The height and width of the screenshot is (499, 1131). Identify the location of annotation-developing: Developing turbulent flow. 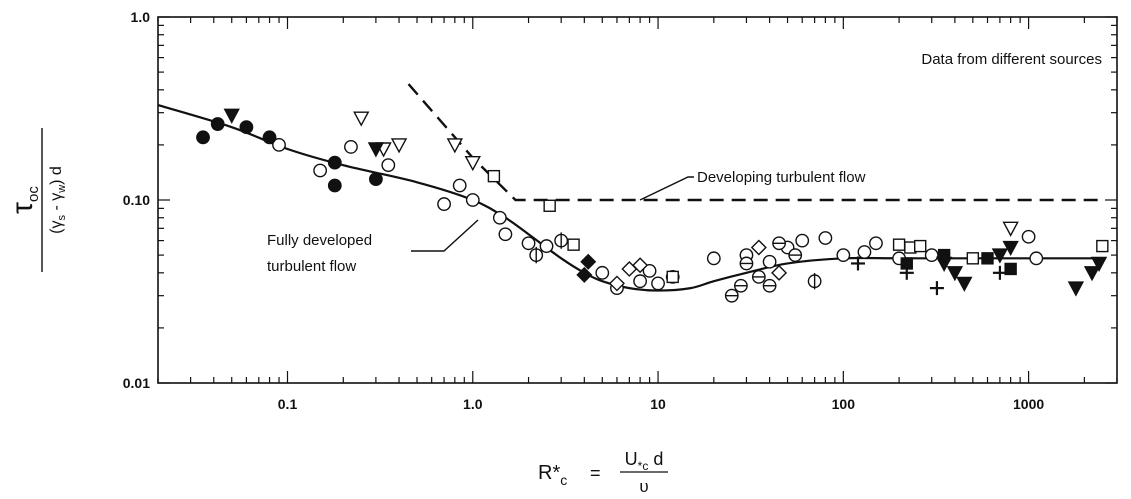
(752, 185).